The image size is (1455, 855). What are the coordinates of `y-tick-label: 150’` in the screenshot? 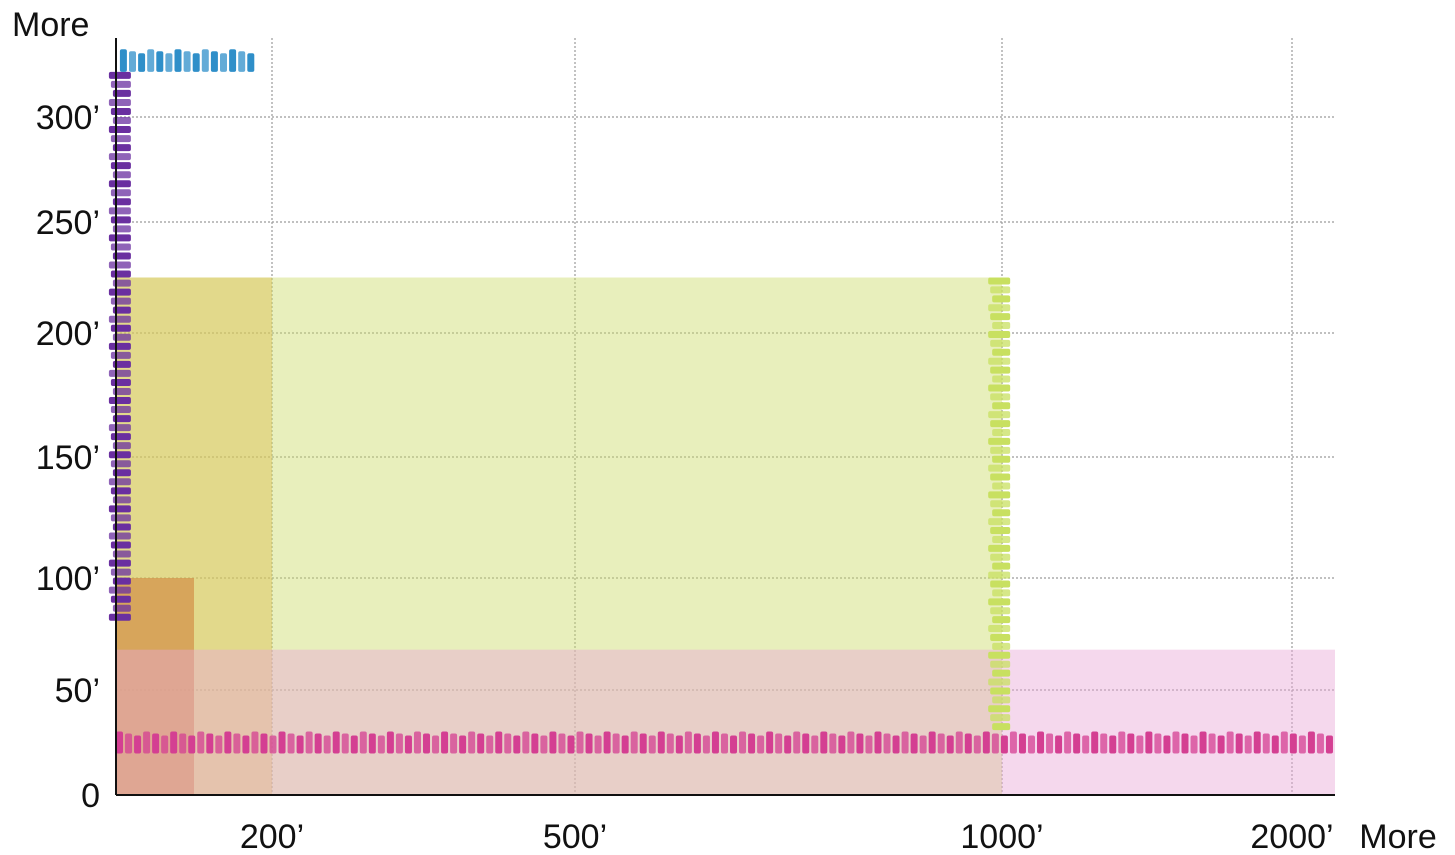 It's located at (68, 458).